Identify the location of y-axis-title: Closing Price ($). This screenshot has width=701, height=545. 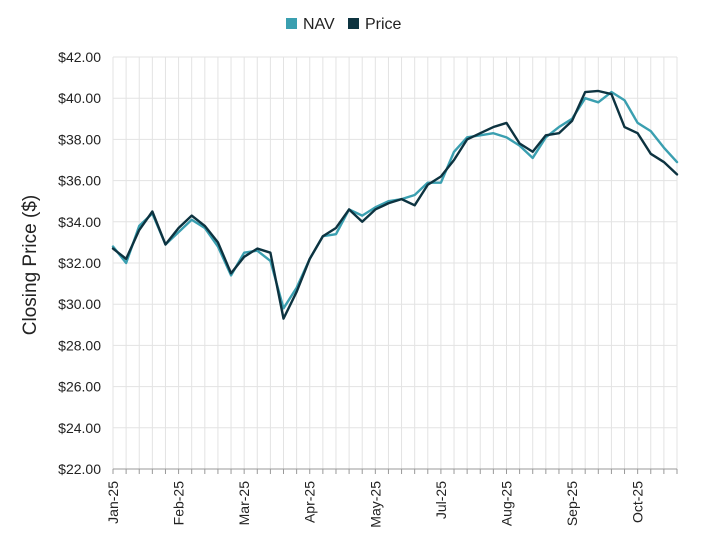
(30, 265).